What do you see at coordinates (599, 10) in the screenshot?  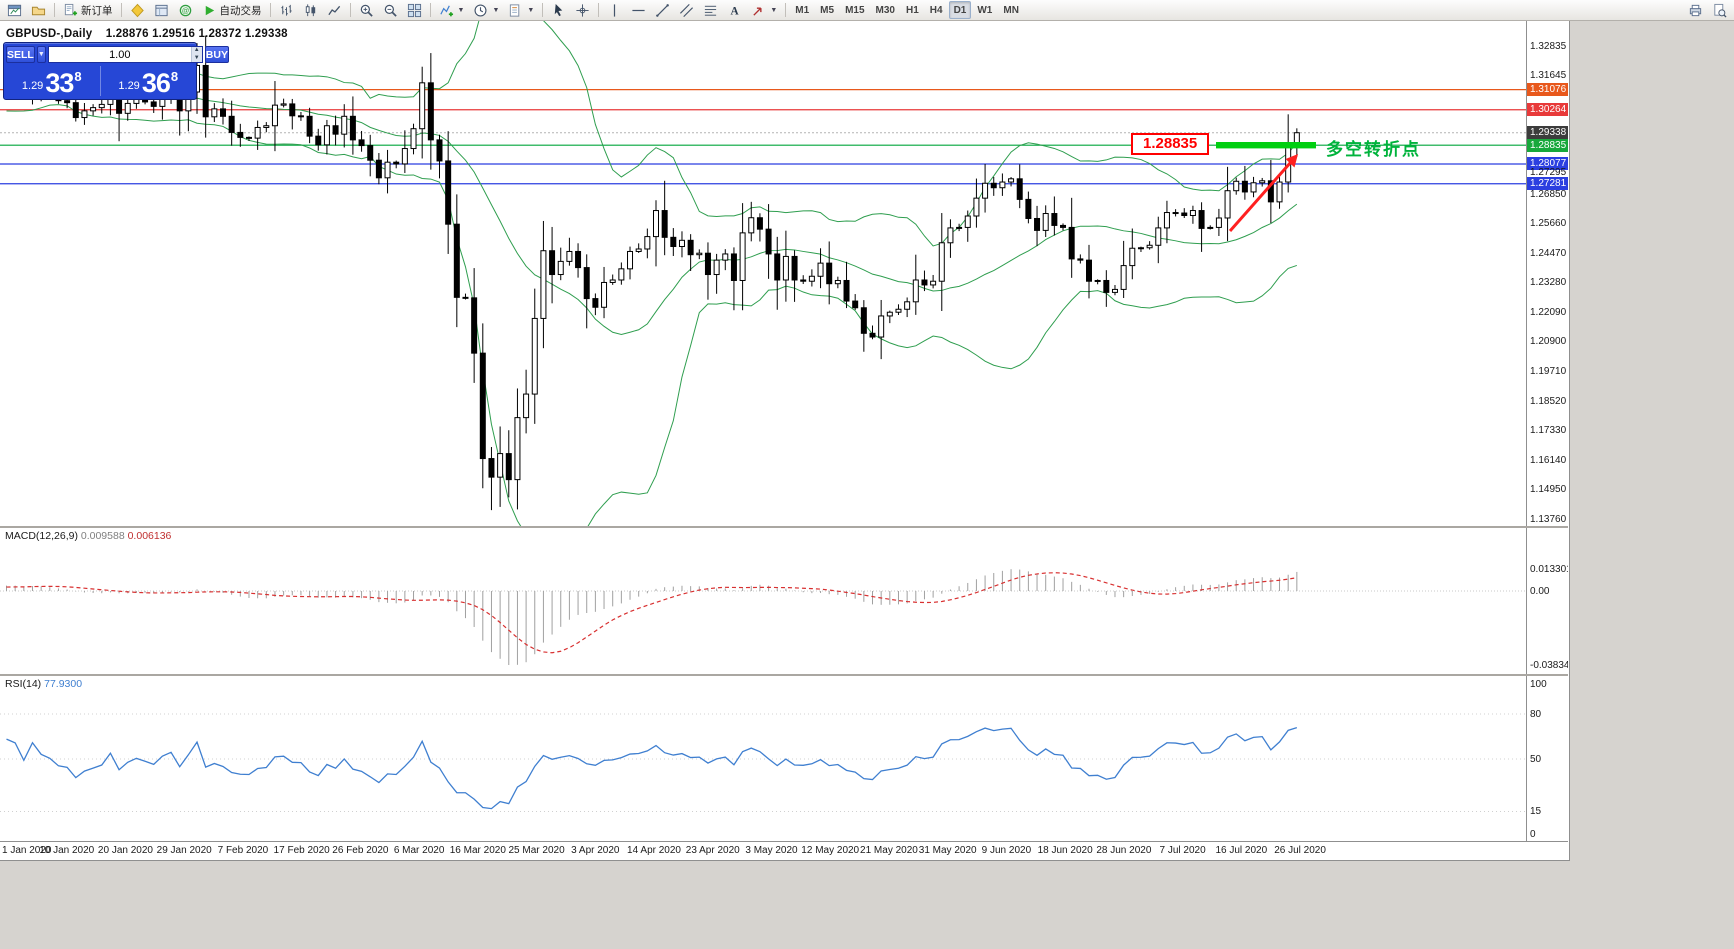 I see `toolbar-separator` at bounding box center [599, 10].